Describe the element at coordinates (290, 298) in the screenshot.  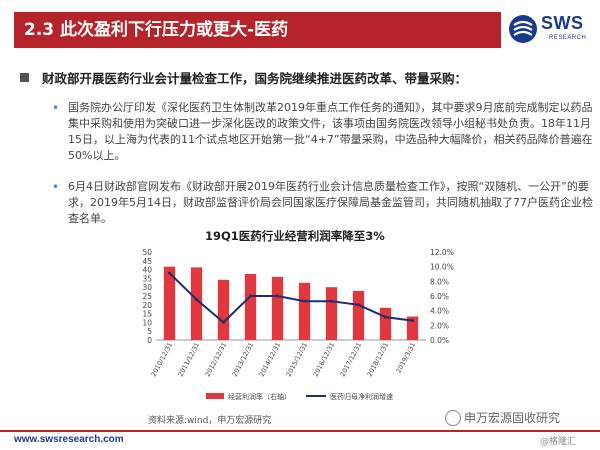
I see `line-series` at that location.